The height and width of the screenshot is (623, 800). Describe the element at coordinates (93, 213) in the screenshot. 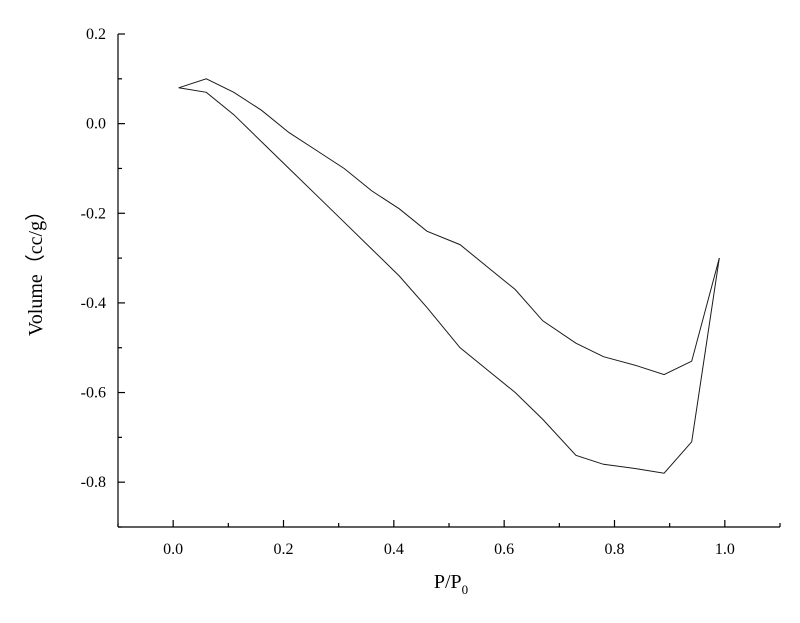

I see `y-tick-label: -0.2` at that location.